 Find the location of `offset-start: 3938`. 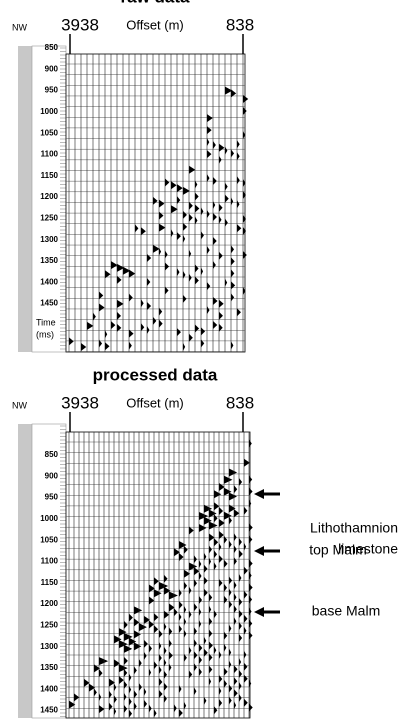

offset-start: 3938 is located at coordinates (80, 402).